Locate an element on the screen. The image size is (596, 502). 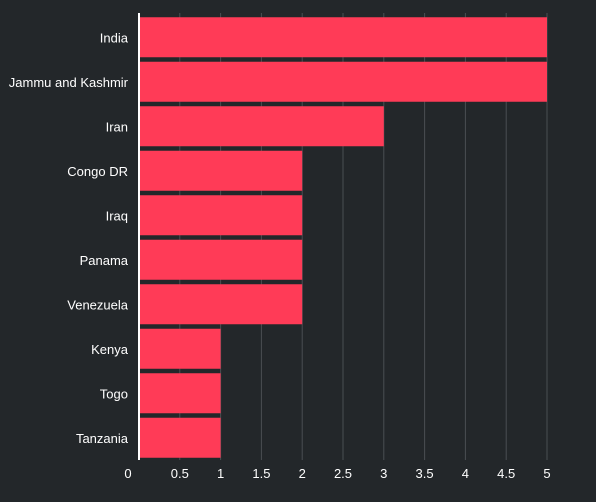
x-tick-label: 5 is located at coordinates (546, 473).